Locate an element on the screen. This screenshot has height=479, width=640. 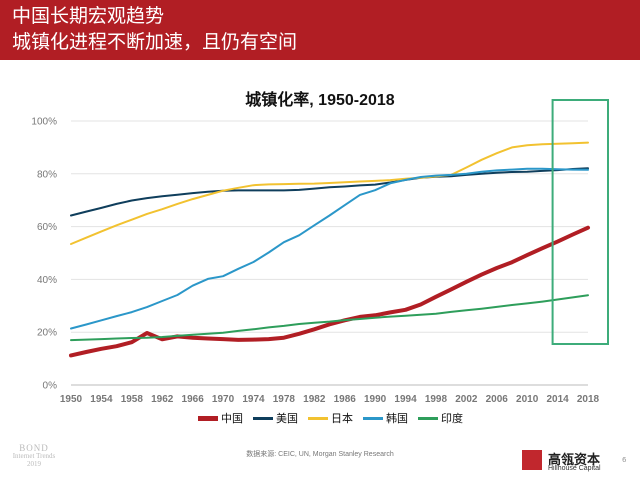
legend-label: 中国 is located at coordinates (232, 418).